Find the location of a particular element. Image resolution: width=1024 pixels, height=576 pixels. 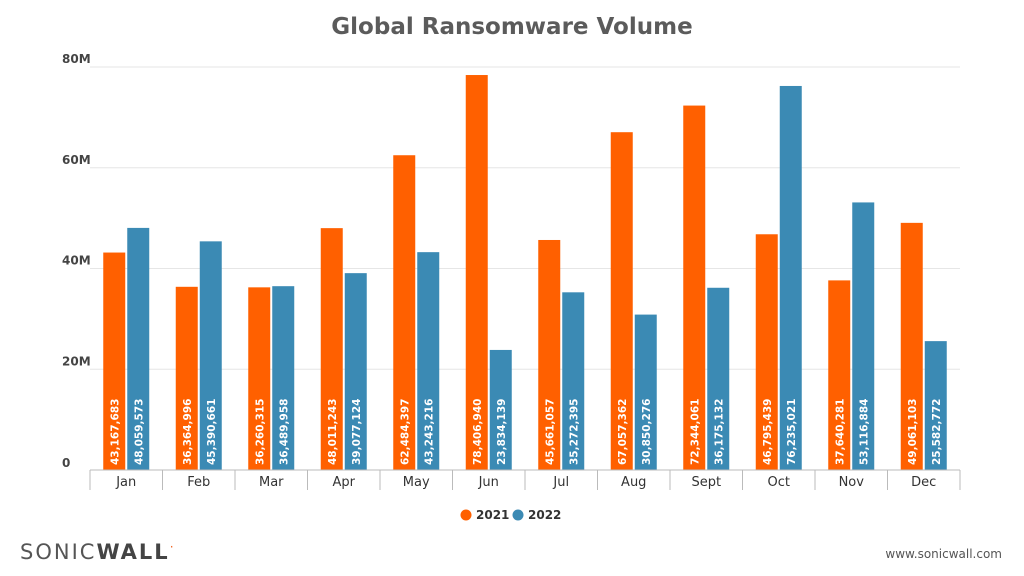

data-label: 25,582,772 is located at coordinates (937, 432).